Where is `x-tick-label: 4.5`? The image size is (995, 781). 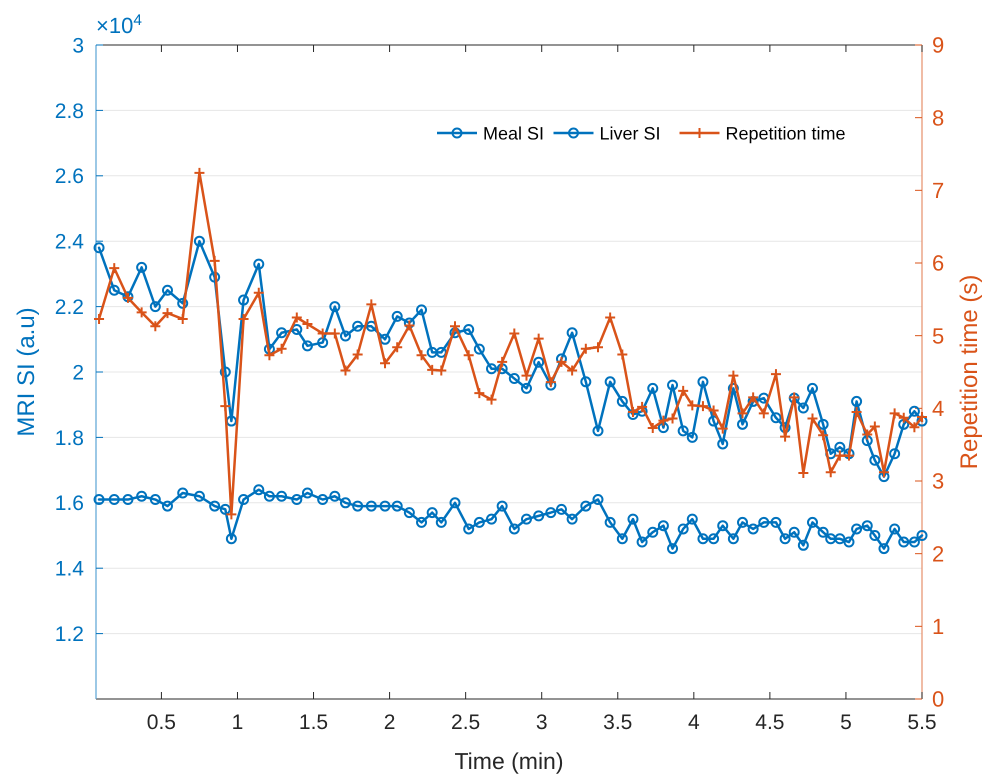
x-tick-label: 4.5 is located at coordinates (769, 722).